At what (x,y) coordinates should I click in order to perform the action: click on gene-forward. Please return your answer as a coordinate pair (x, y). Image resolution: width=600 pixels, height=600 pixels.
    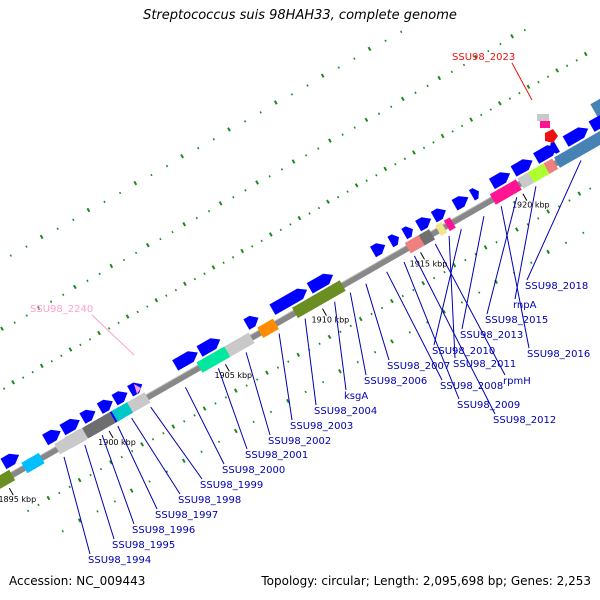
    Looking at the image, I should click on (423, 224).